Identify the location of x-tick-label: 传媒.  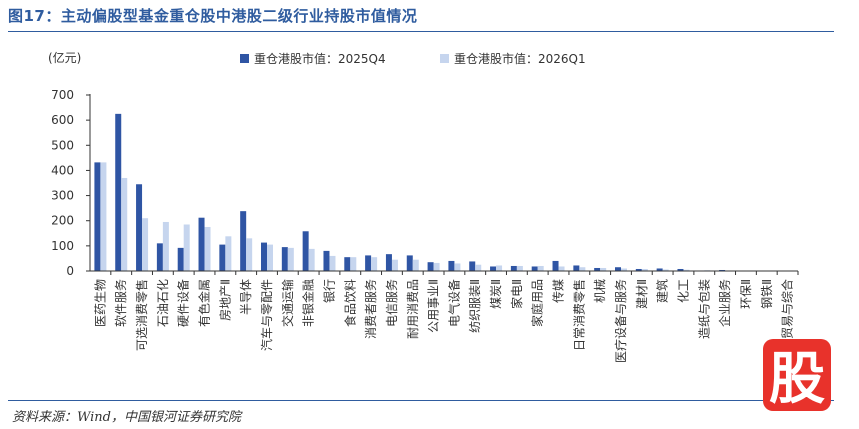
(558, 291).